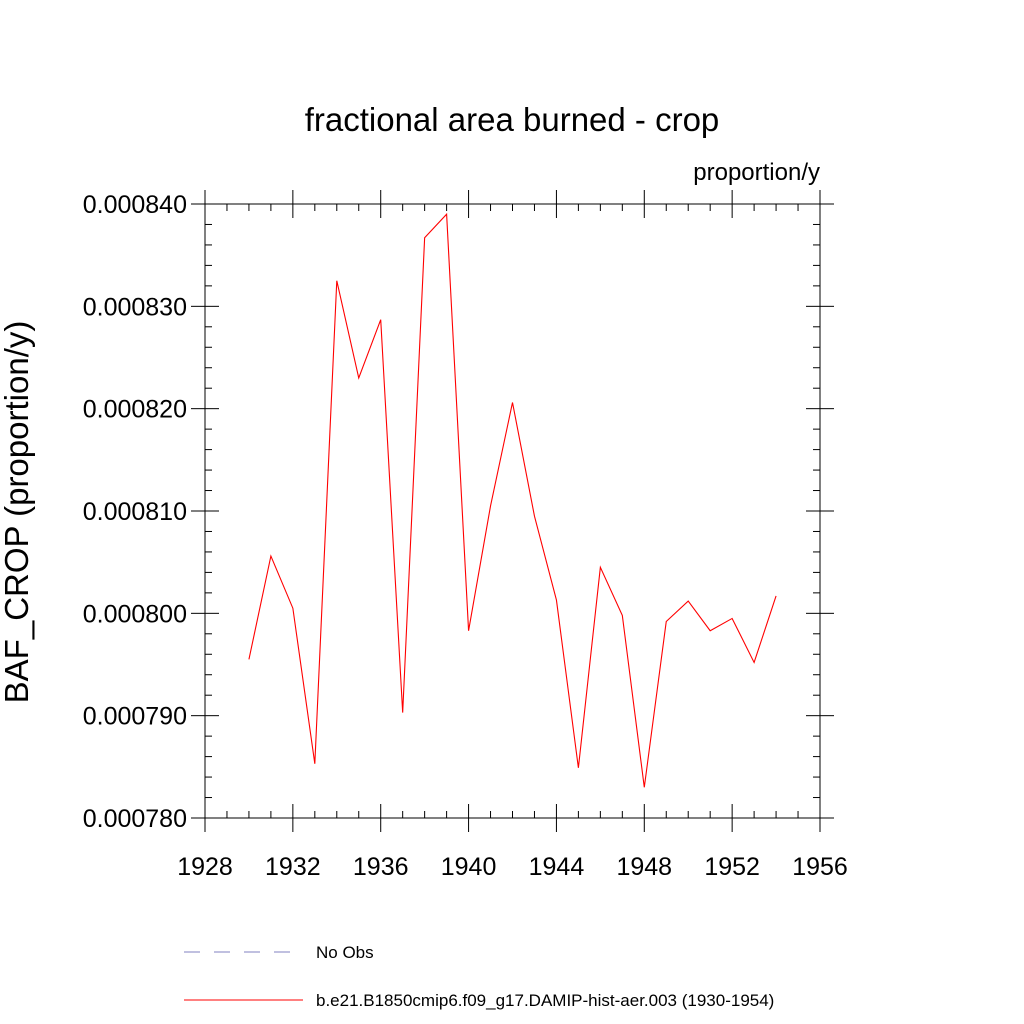 The height and width of the screenshot is (1024, 1024). What do you see at coordinates (756, 172) in the screenshot?
I see `units-label: proportion/y` at bounding box center [756, 172].